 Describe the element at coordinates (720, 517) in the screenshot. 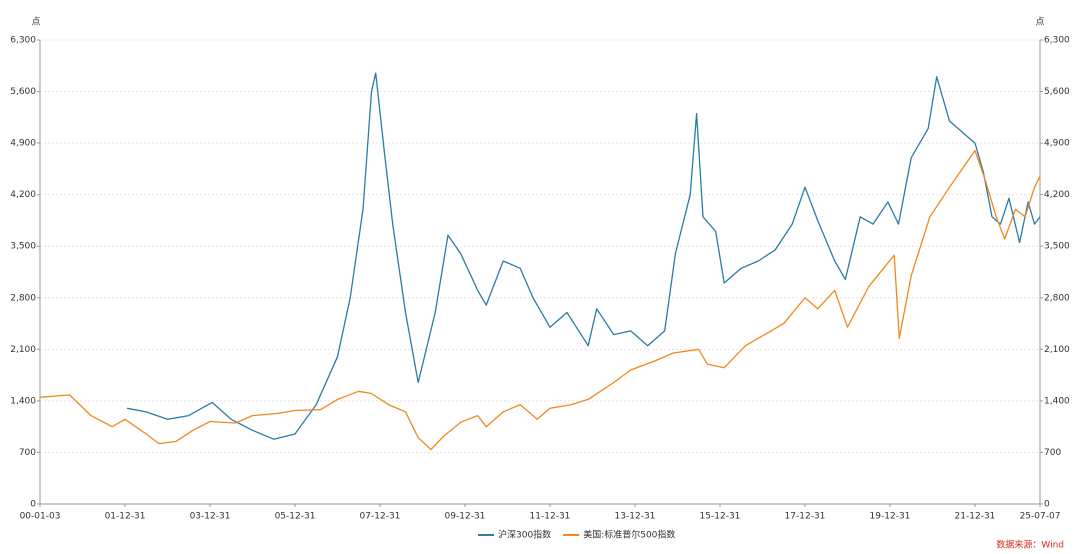

I see `x-tick-label: 15-12-31` at that location.